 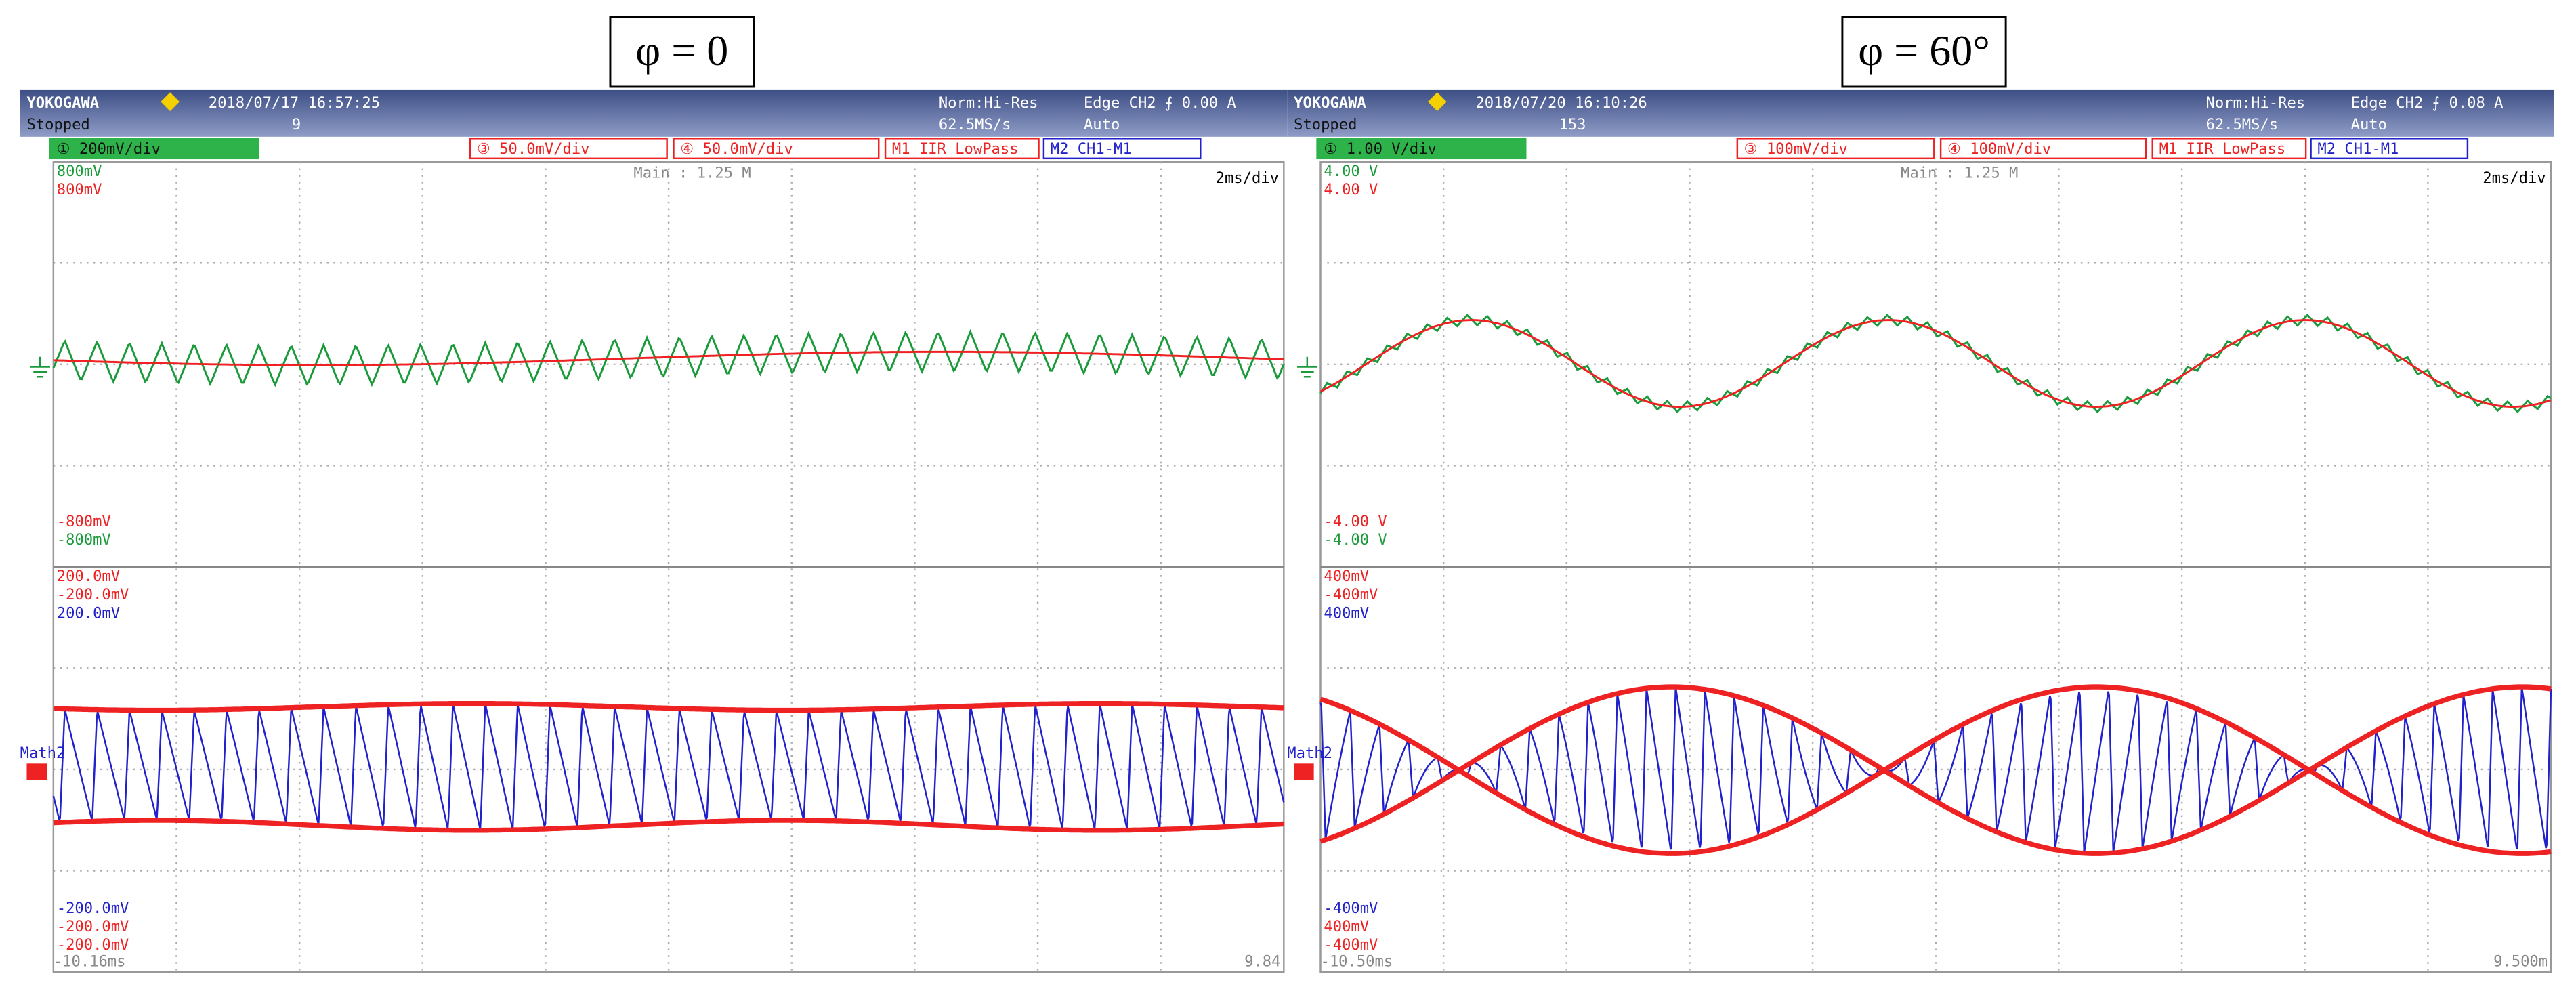 I want to click on caption: φ = 60°, so click(x=1924, y=50).